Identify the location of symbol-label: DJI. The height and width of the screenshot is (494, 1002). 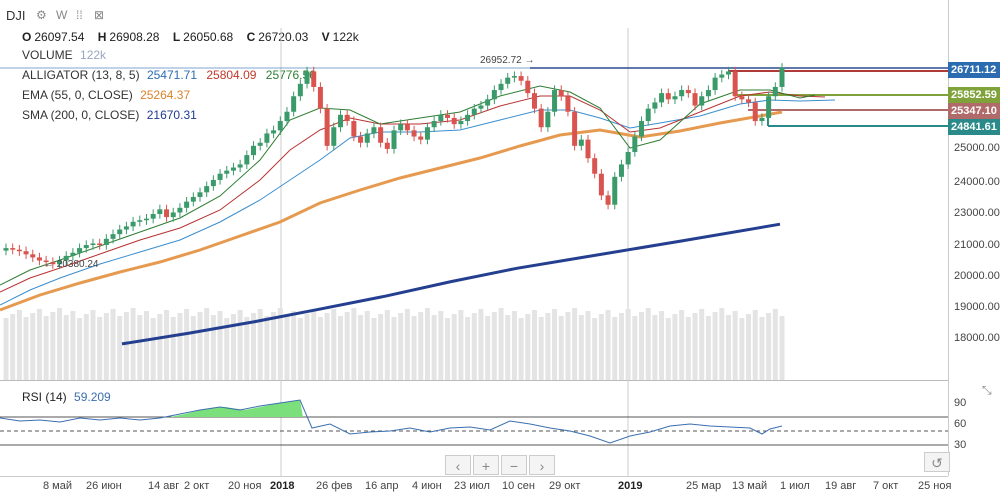
(16, 15).